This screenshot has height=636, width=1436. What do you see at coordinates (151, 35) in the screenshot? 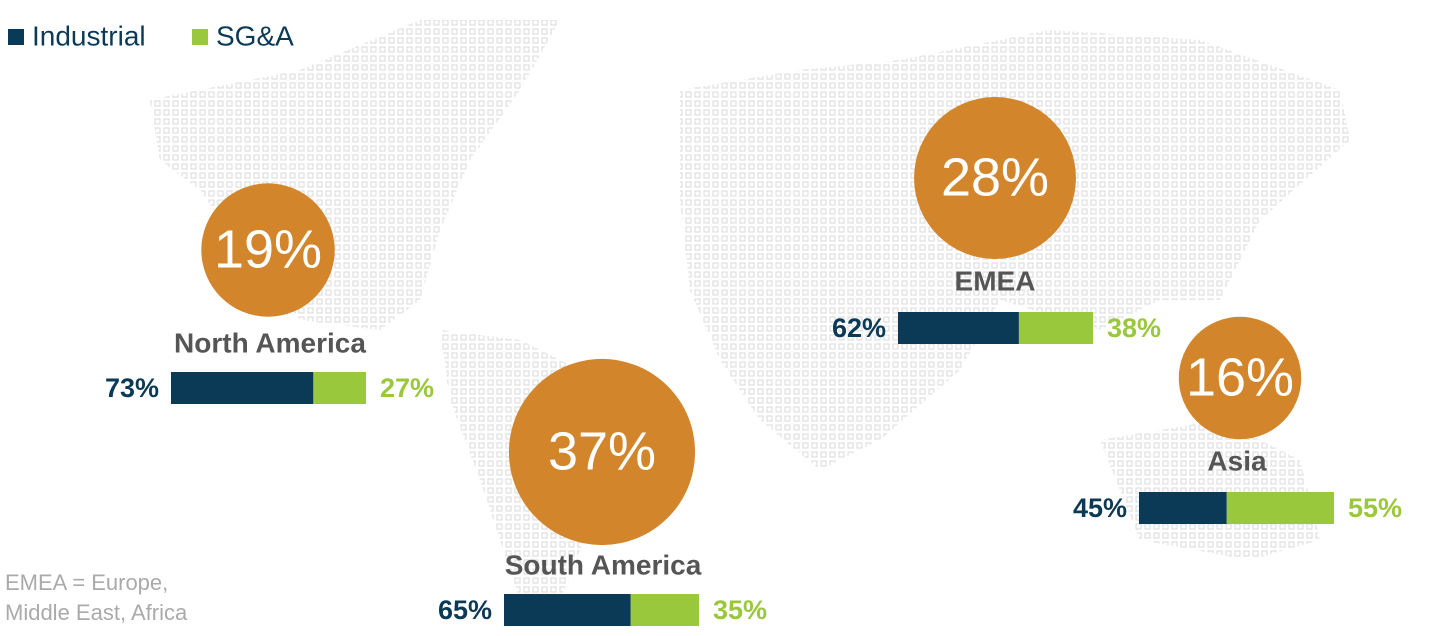
I see `legend: Industrial SG&A` at bounding box center [151, 35].